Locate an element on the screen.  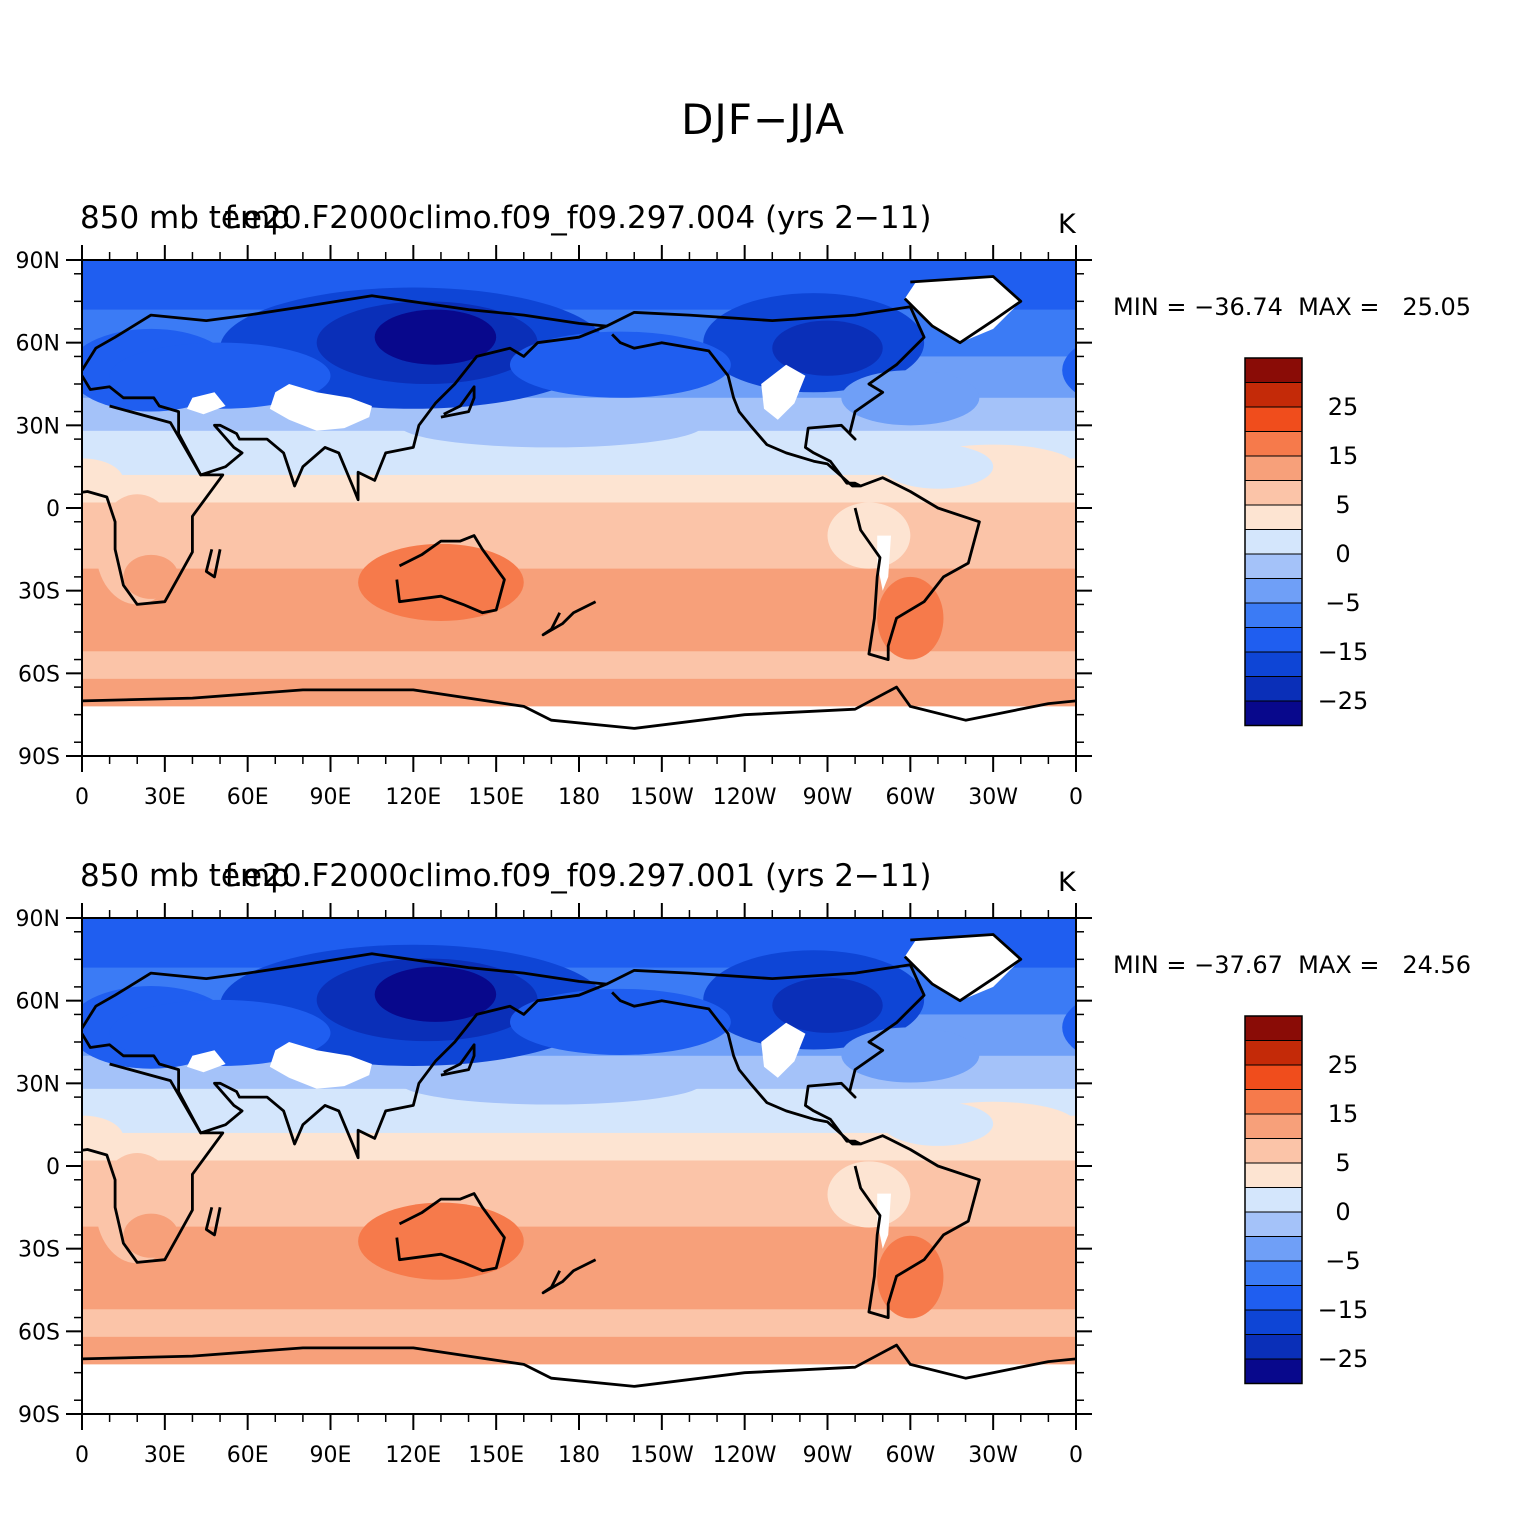
lon-label: 120W is located at coordinates (745, 1455).